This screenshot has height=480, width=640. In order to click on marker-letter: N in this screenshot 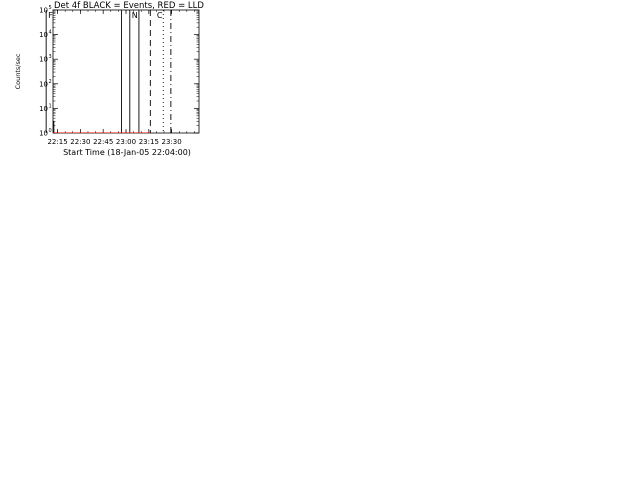, I will do `click(135, 15)`.